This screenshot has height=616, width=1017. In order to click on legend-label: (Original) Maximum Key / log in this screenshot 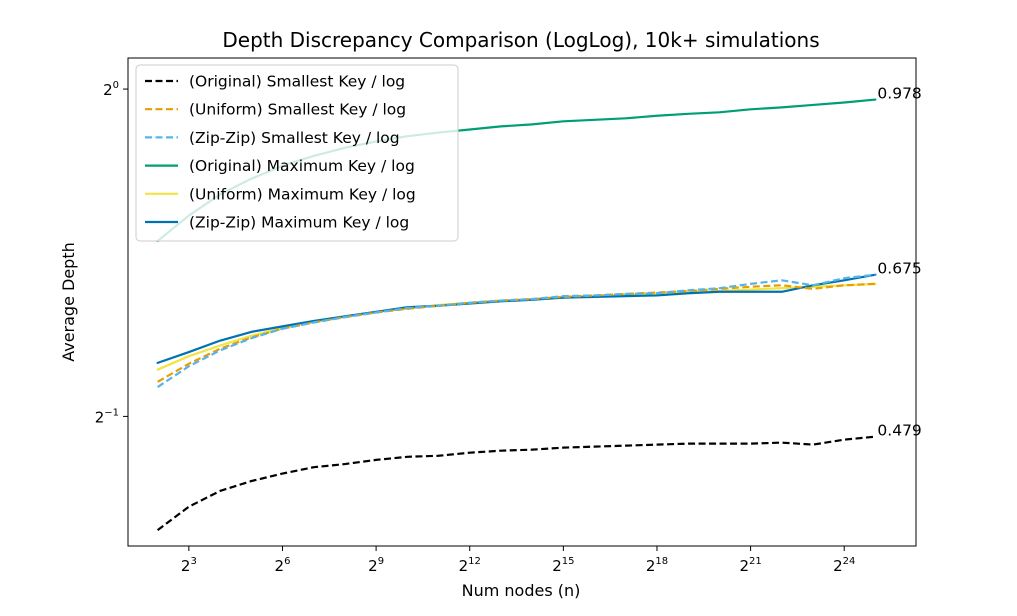, I will do `click(302, 166)`.